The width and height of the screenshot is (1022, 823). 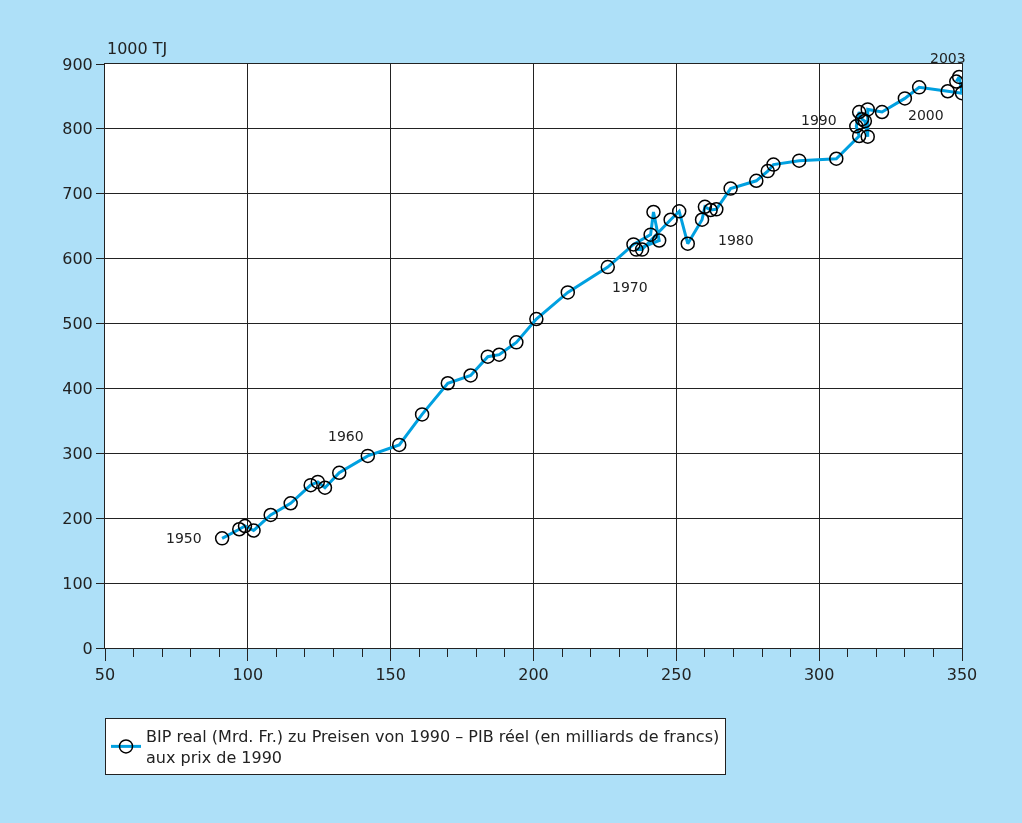 I want to click on y-tick-label: 100, so click(x=77, y=583).